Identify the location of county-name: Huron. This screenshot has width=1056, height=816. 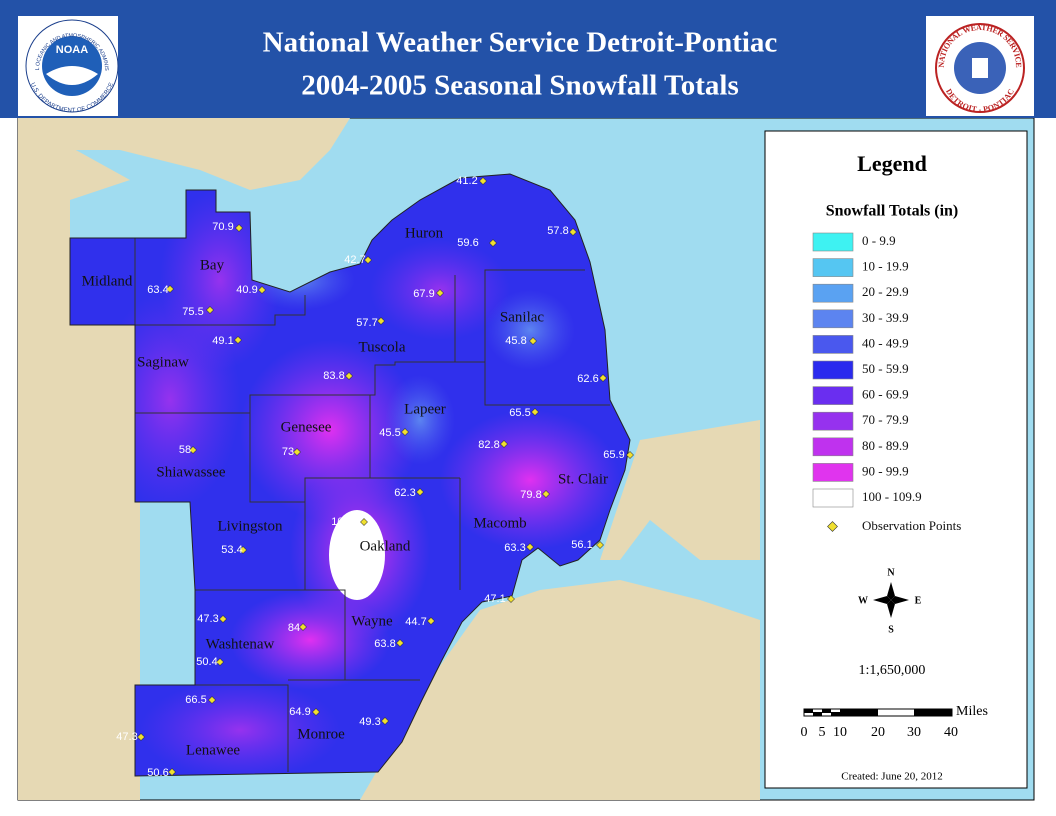
(424, 233).